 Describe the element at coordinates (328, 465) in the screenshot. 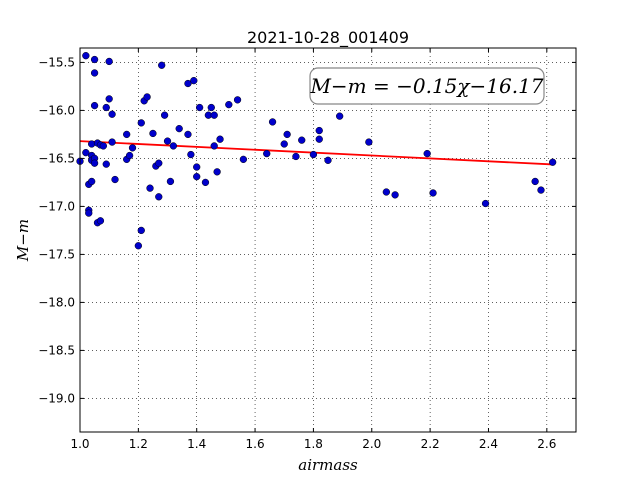

I see `x-axis-label: airmass` at that location.